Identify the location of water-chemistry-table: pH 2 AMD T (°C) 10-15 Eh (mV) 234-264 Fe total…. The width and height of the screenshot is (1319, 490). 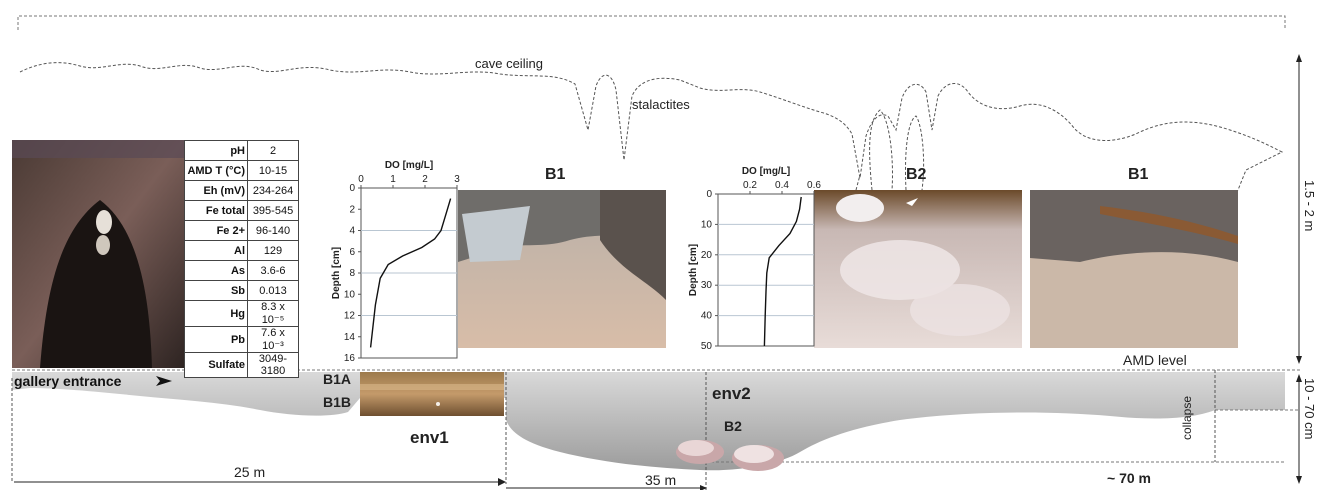
(241, 259).